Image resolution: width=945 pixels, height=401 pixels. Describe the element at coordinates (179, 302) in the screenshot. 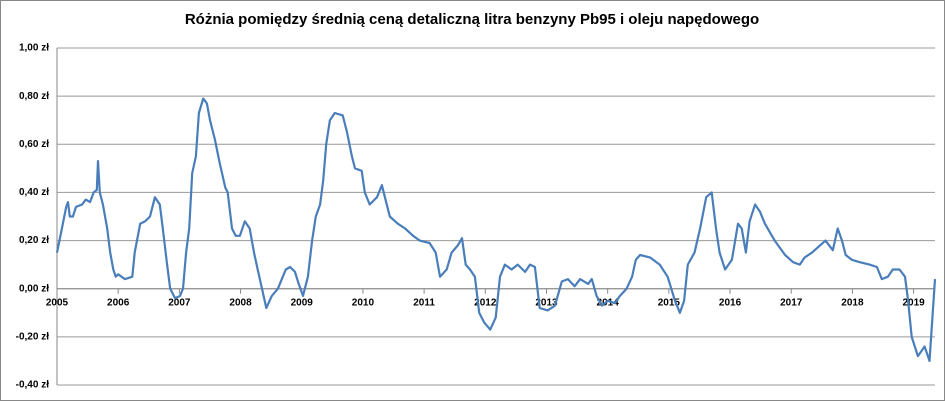

I see `x-tick-label: 2007` at that location.